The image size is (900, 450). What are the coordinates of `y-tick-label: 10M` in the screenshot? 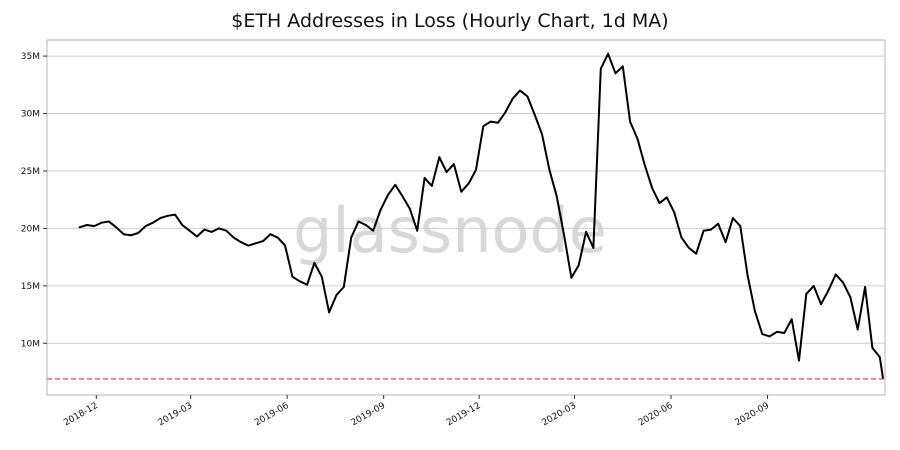 It's located at (30, 344).